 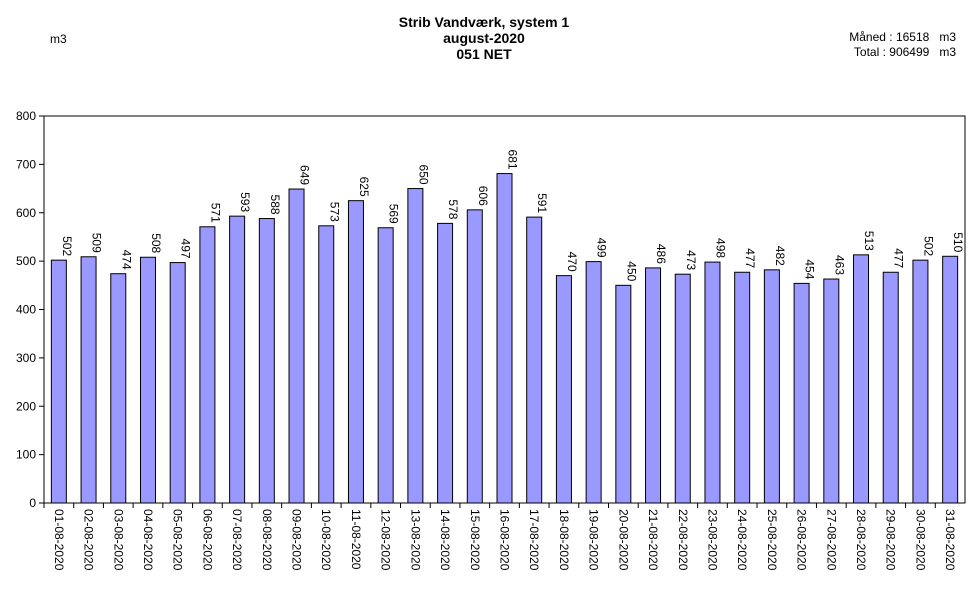 What do you see at coordinates (631, 271) in the screenshot?
I see `bar-value-label: 450` at bounding box center [631, 271].